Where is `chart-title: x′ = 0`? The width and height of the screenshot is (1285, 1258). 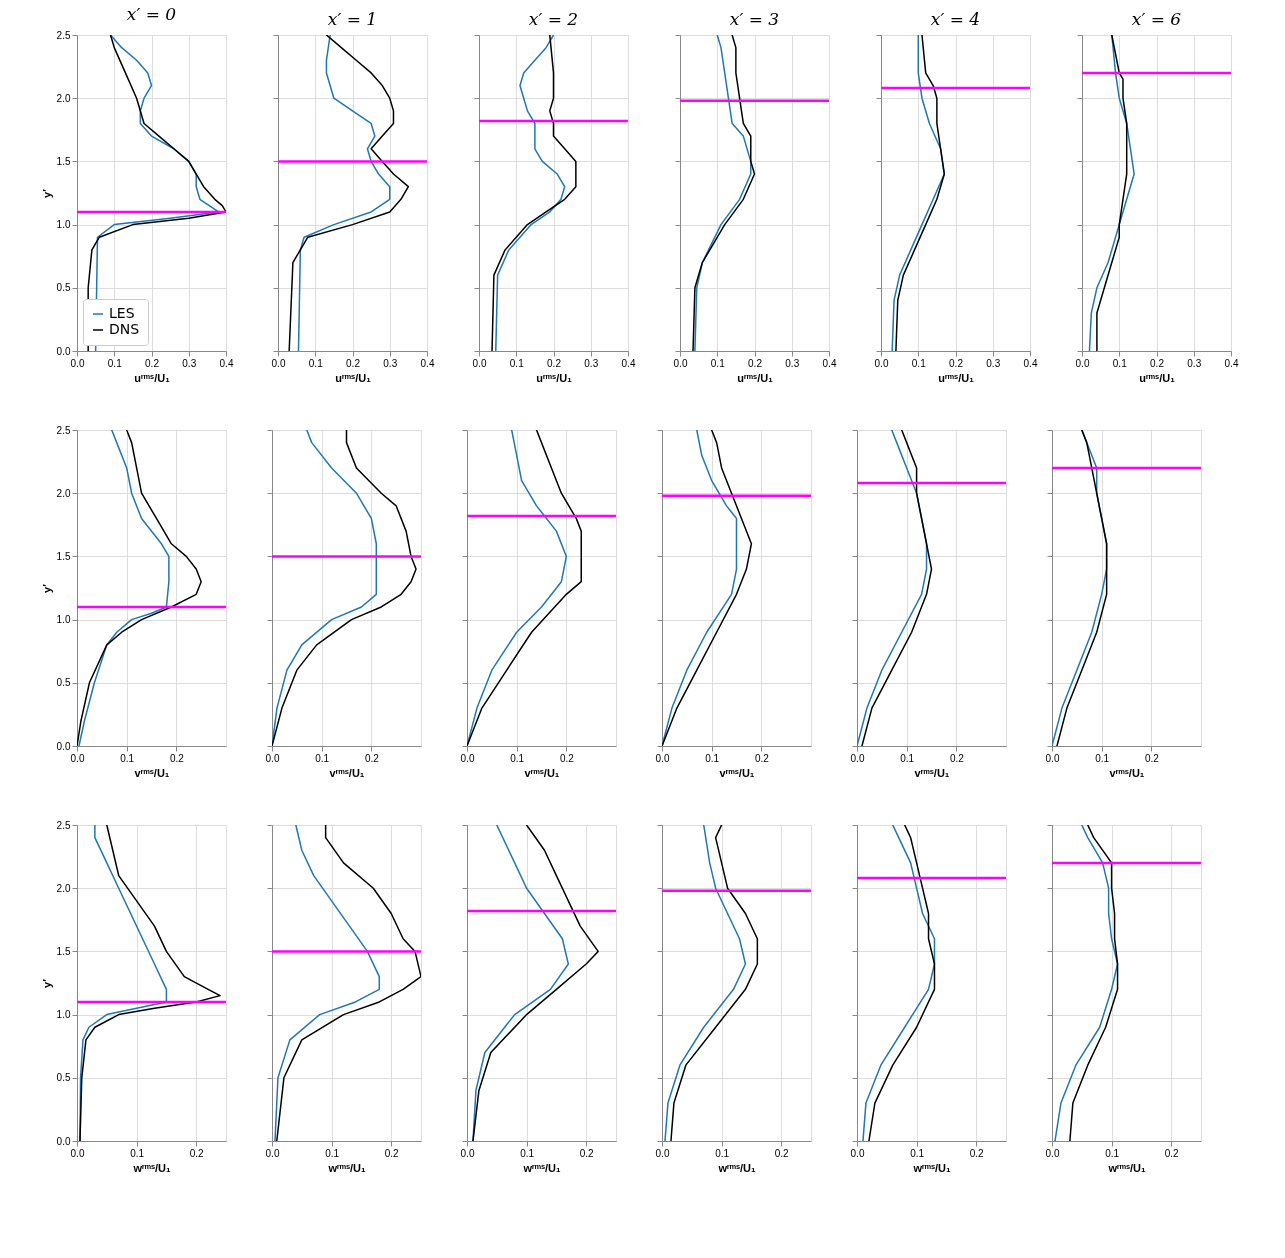
chart-title: x′ = 0 is located at coordinates (151, 14).